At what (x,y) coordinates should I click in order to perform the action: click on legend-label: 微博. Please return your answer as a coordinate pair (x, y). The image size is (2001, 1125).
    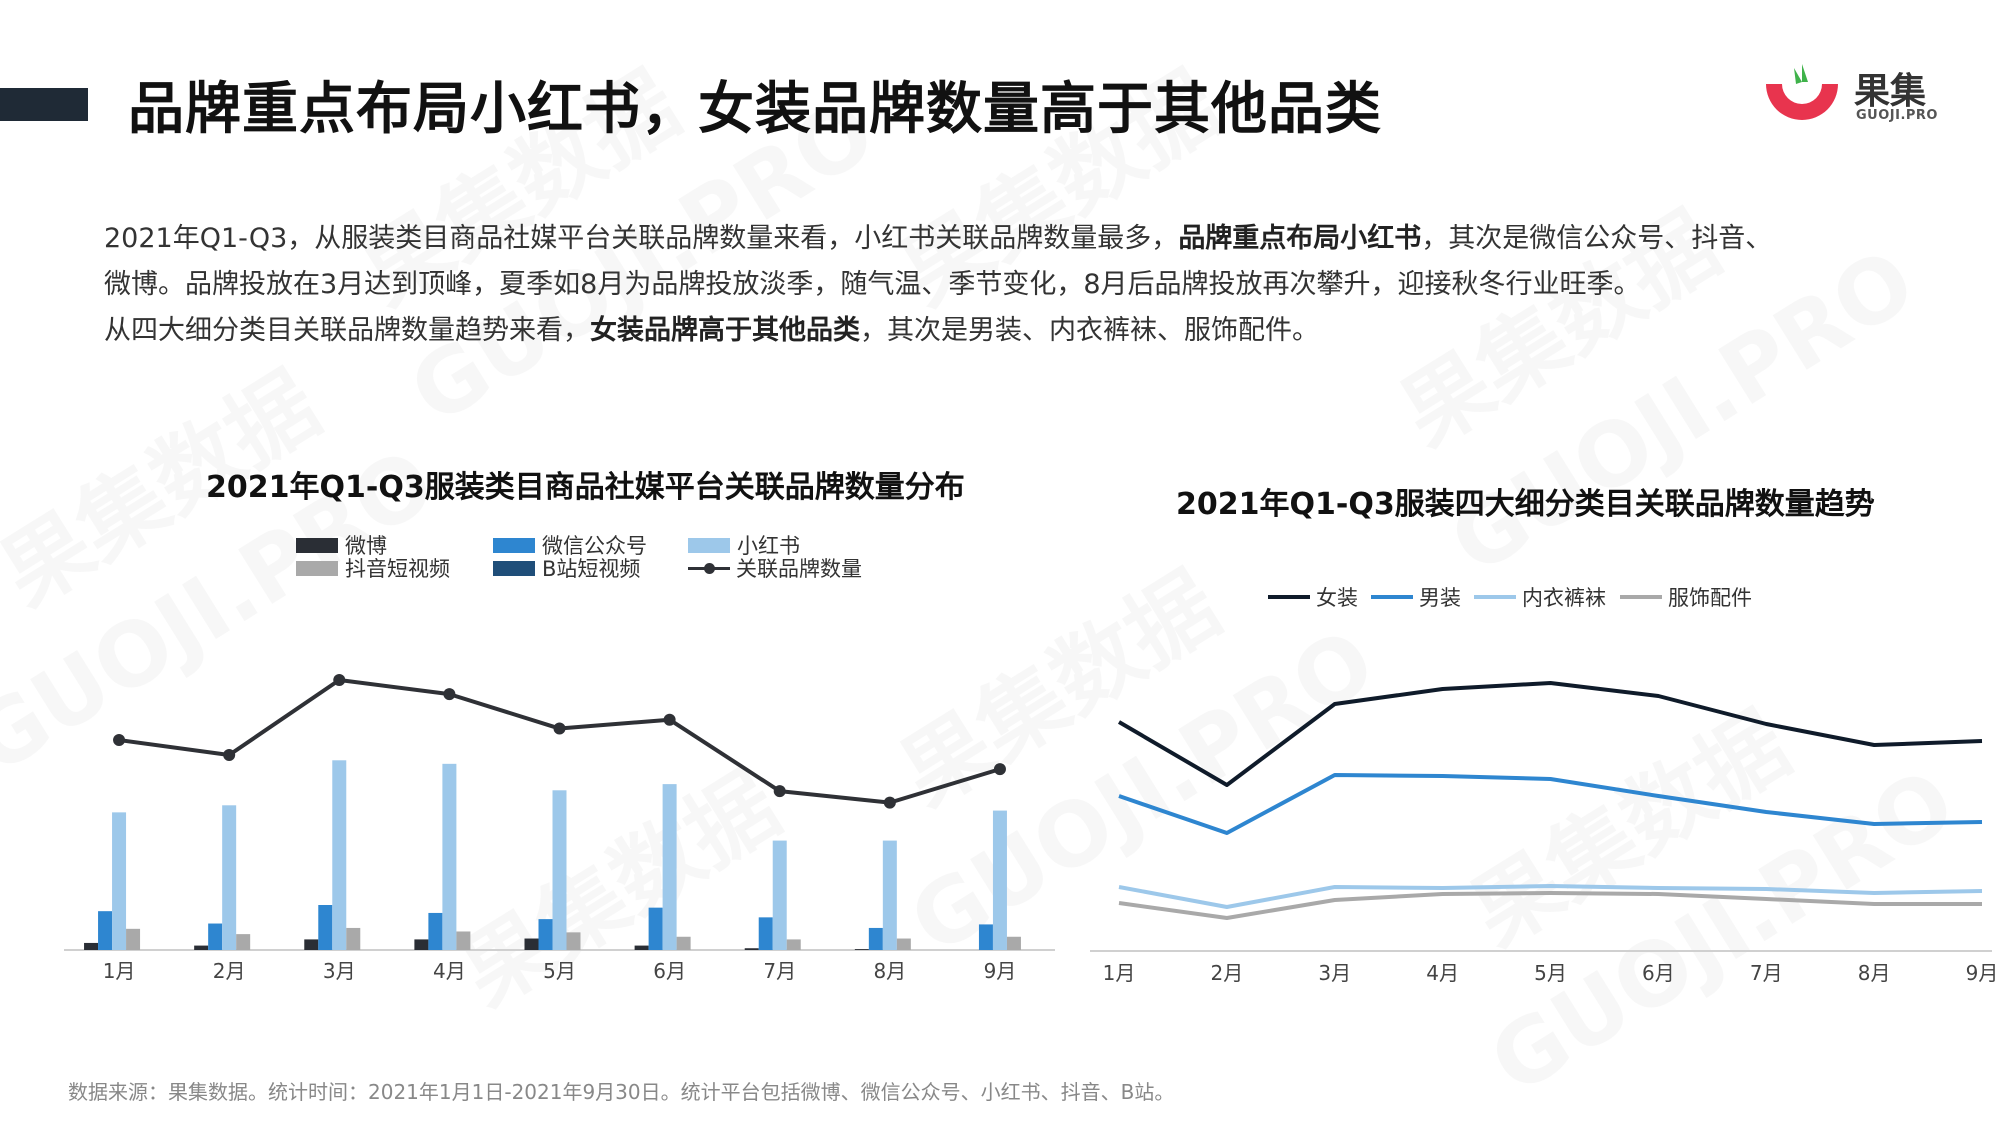
    Looking at the image, I should click on (366, 546).